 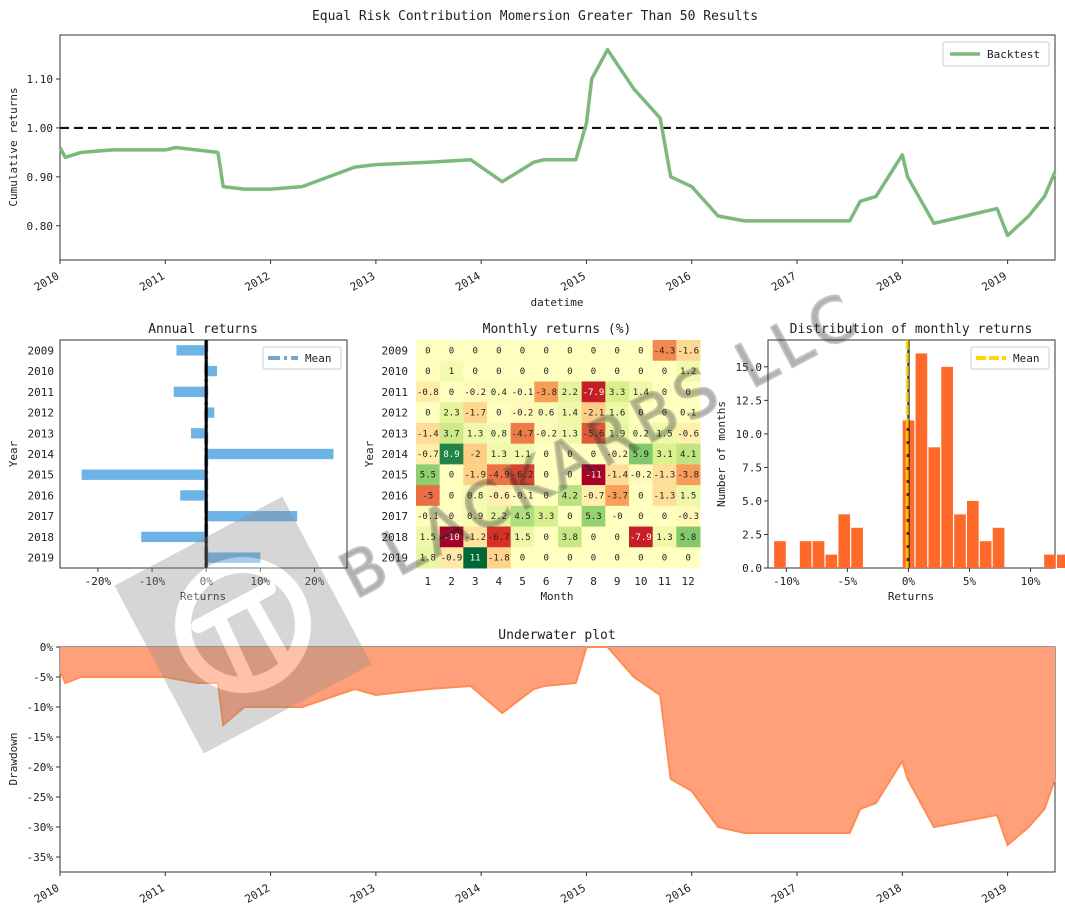 What do you see at coordinates (41, 475) in the screenshot?
I see `annual-ytick-label: 2015` at bounding box center [41, 475].